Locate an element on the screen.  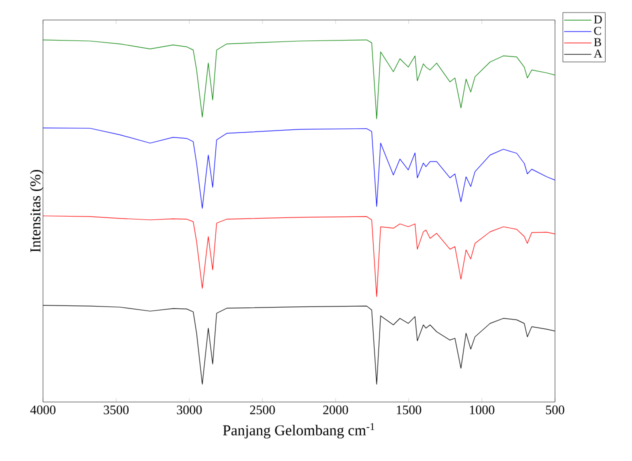
x-tick-label: 4000 is located at coordinates (43, 410).